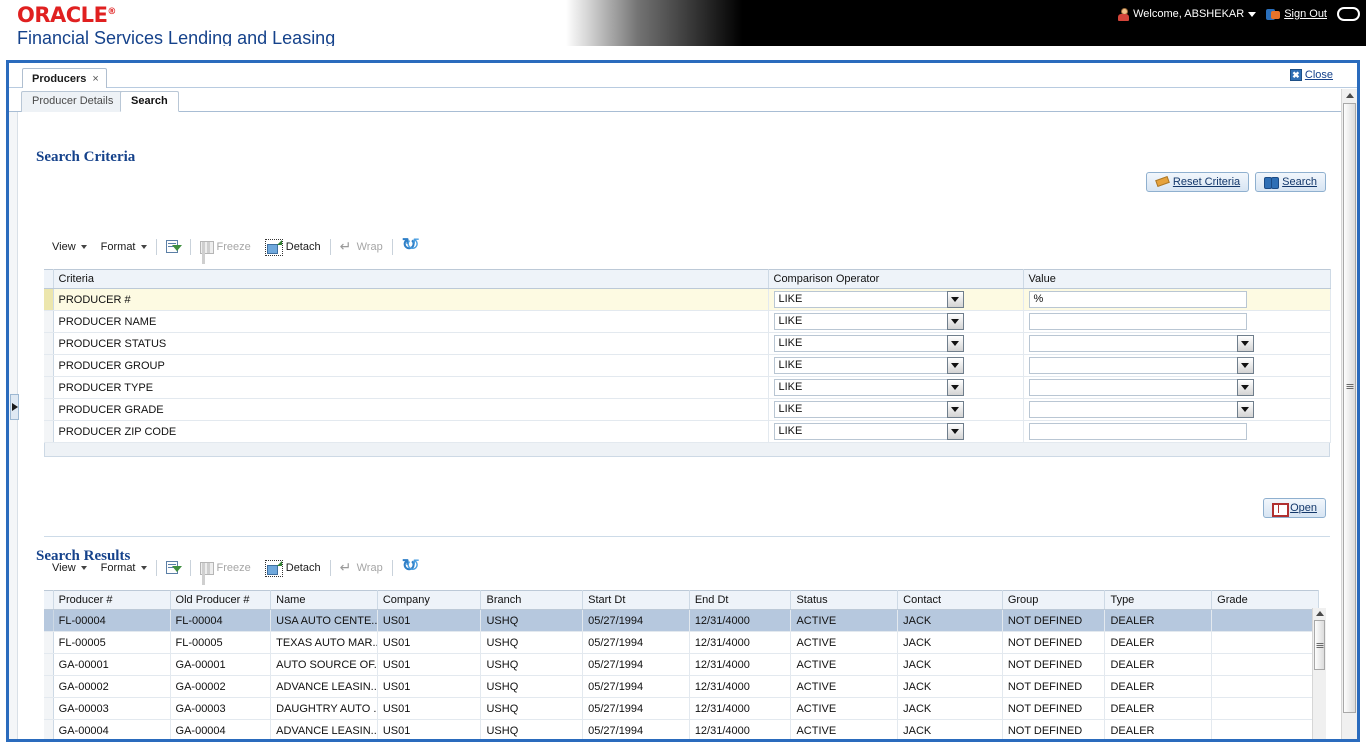 The image size is (1366, 746). I want to click on reset-criteria-button: Reset Criteria, so click(1197, 182).